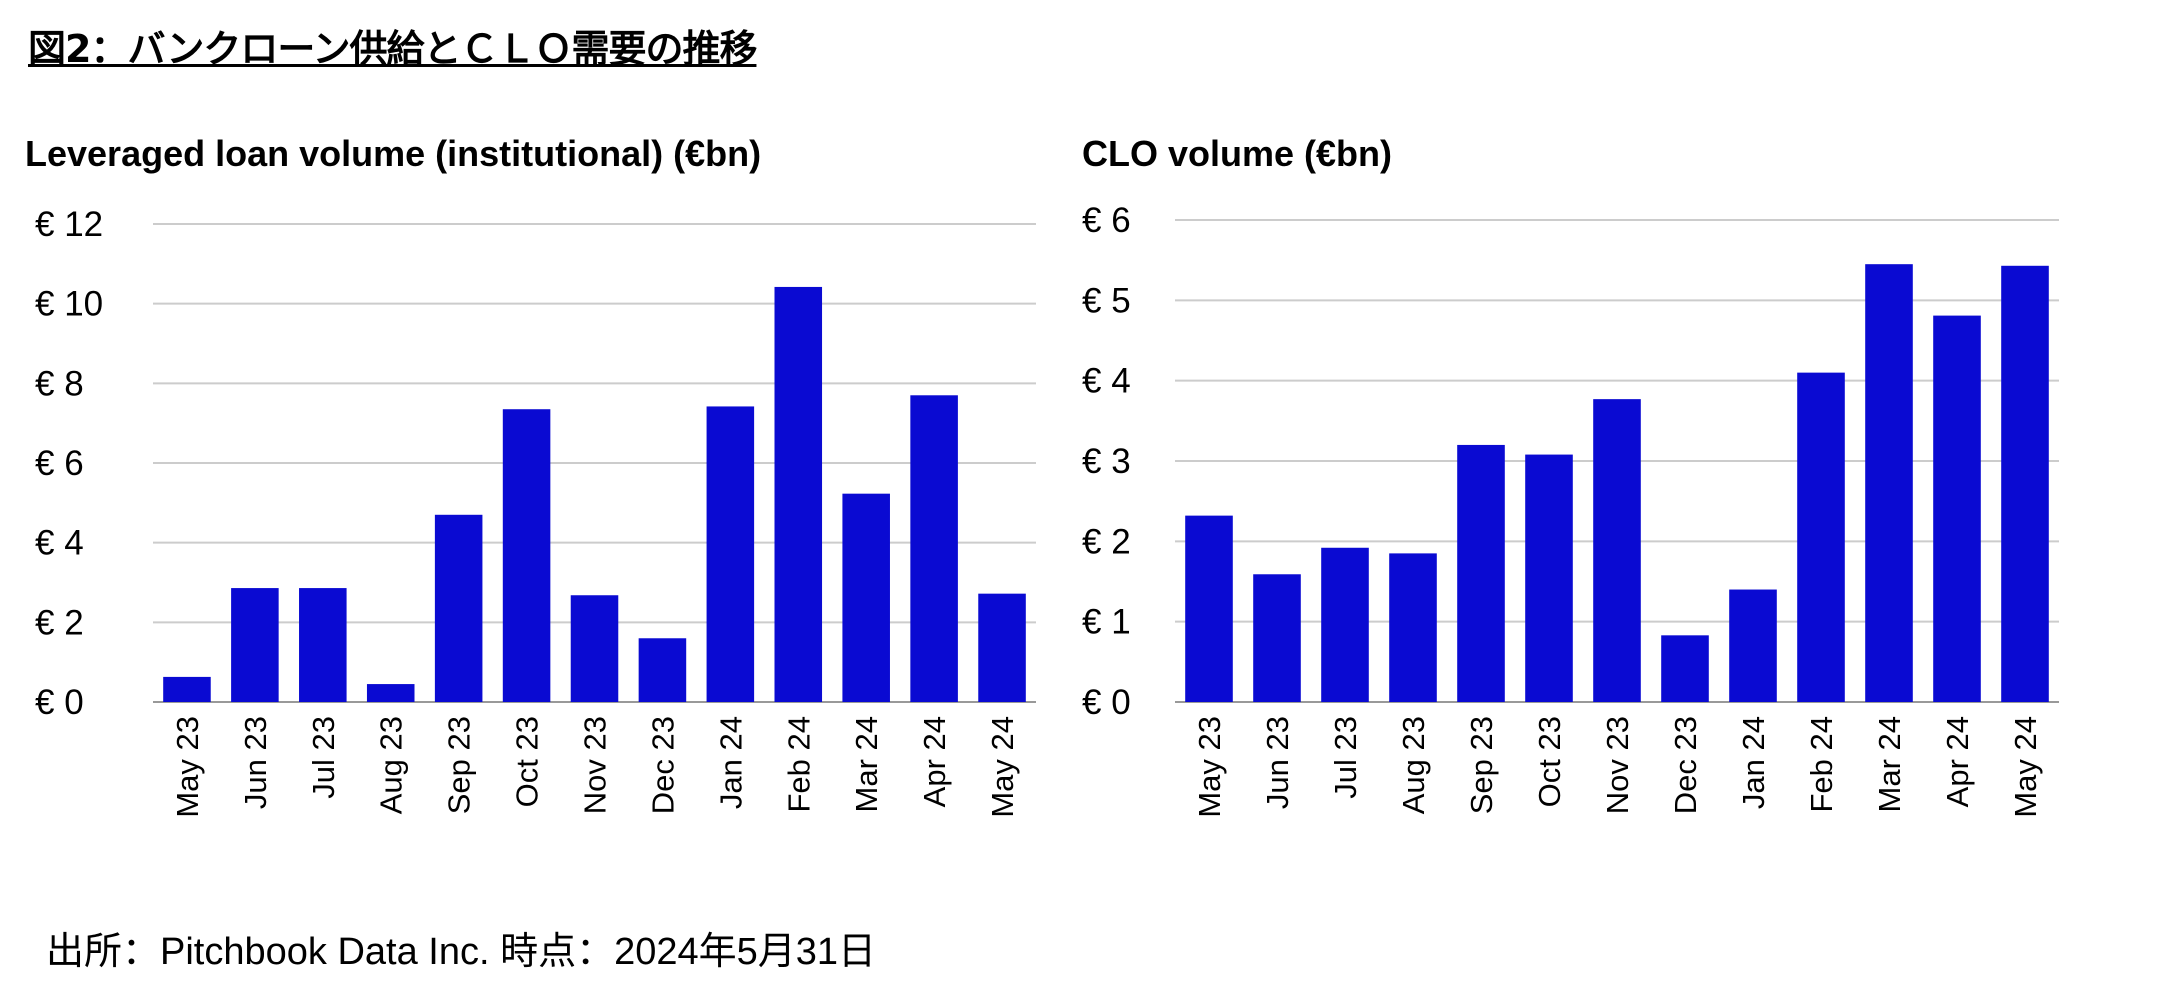 This screenshot has width=2181, height=994. I want to click on y-tick-label: € 5, so click(1106, 300).